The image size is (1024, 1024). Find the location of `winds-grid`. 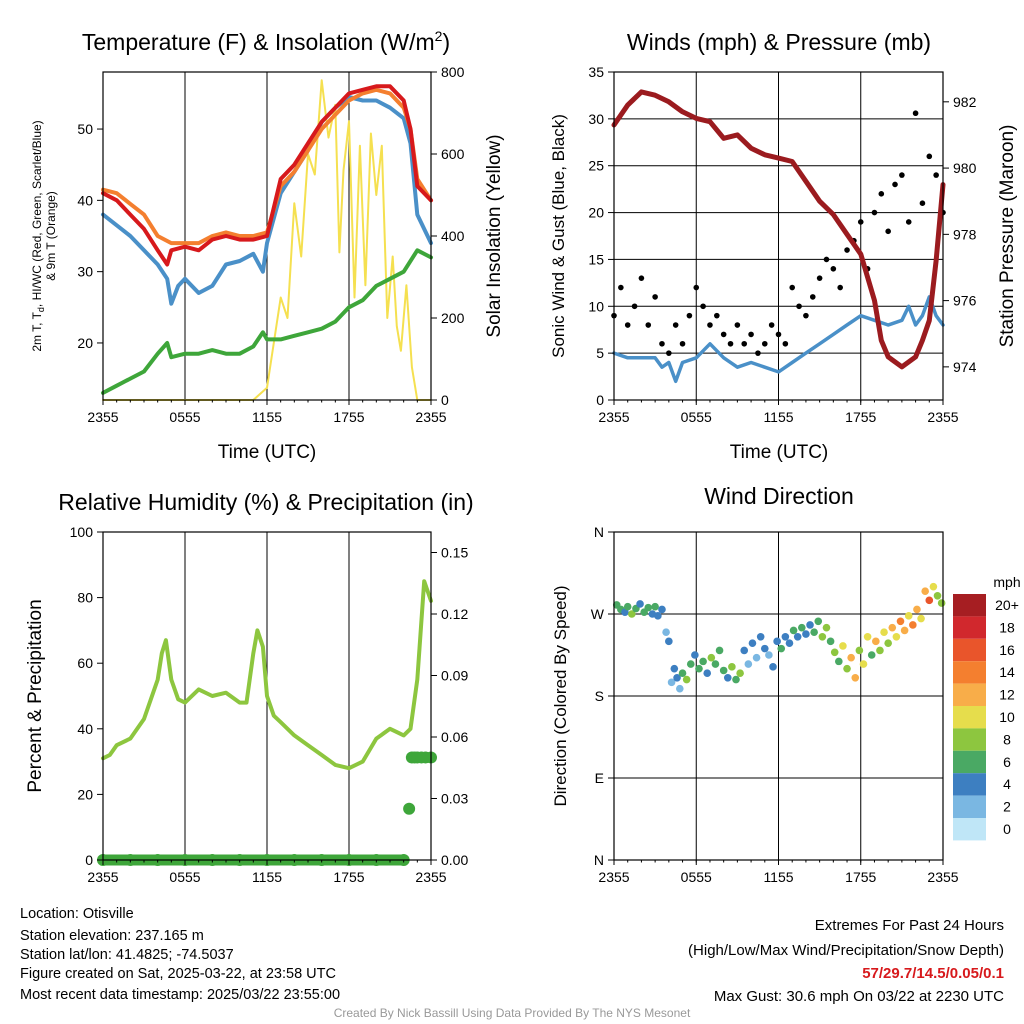

winds-grid is located at coordinates (778, 236).